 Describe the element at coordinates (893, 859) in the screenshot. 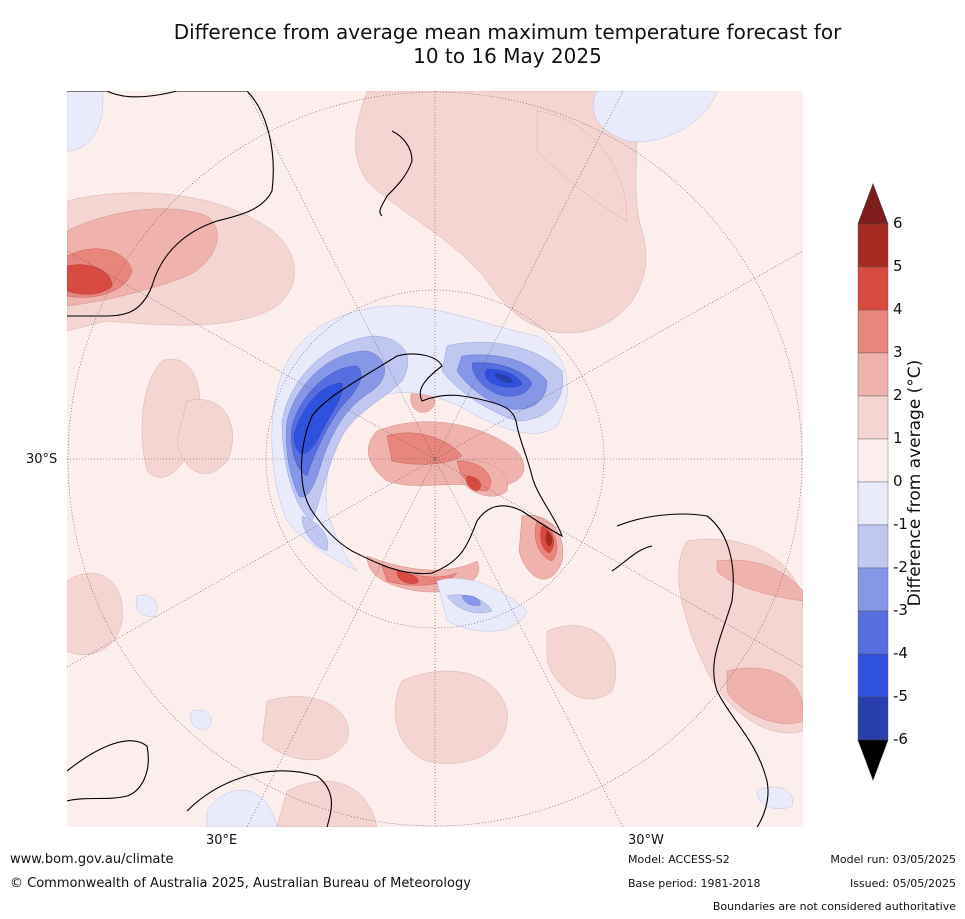

I see `footer-model-run: Model run: 03/05/2025` at that location.